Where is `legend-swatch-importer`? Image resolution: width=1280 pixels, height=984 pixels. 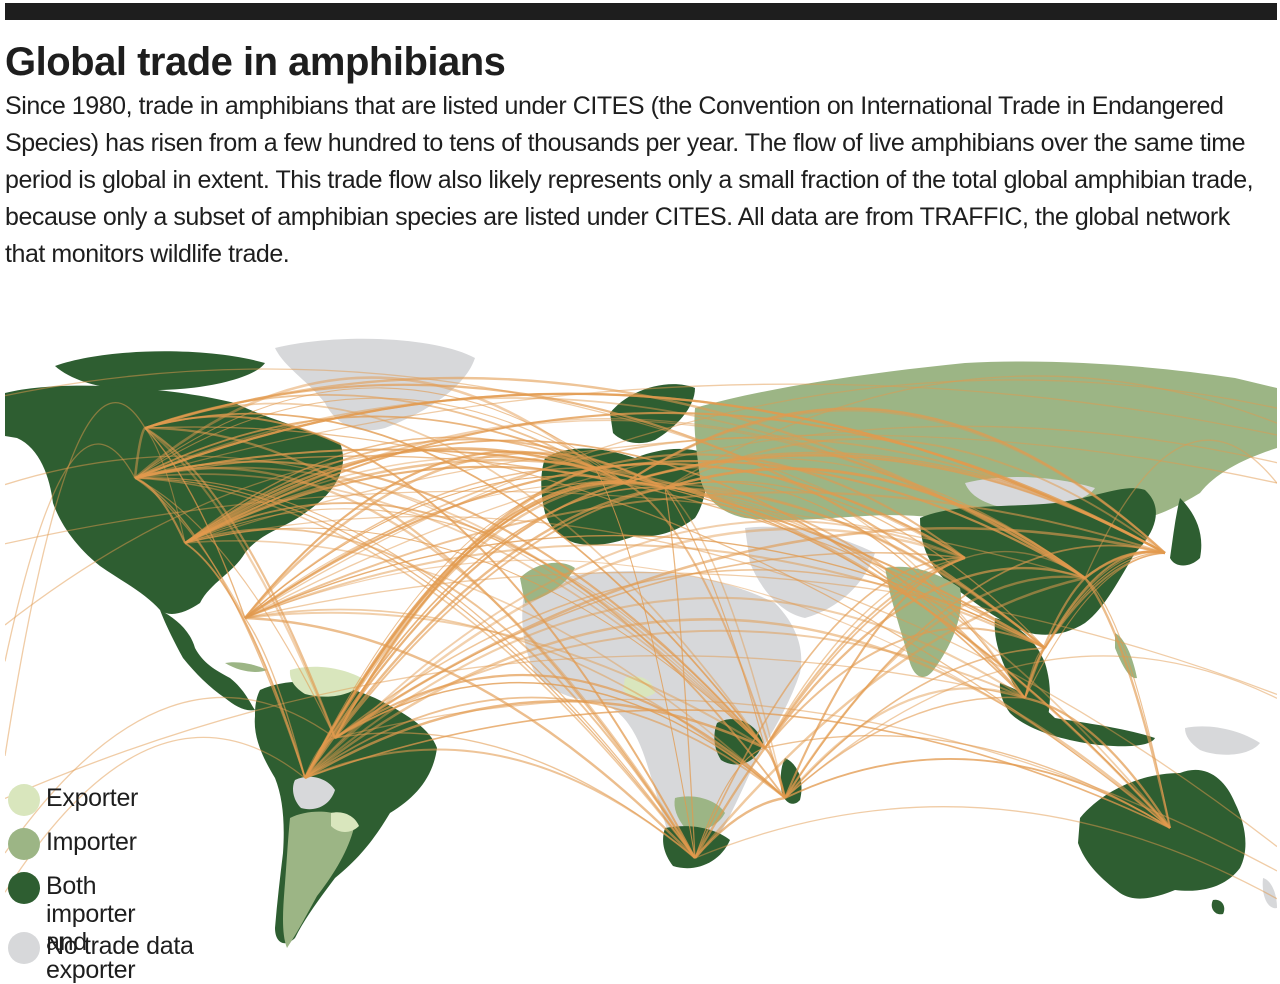 legend-swatch-importer is located at coordinates (24, 844).